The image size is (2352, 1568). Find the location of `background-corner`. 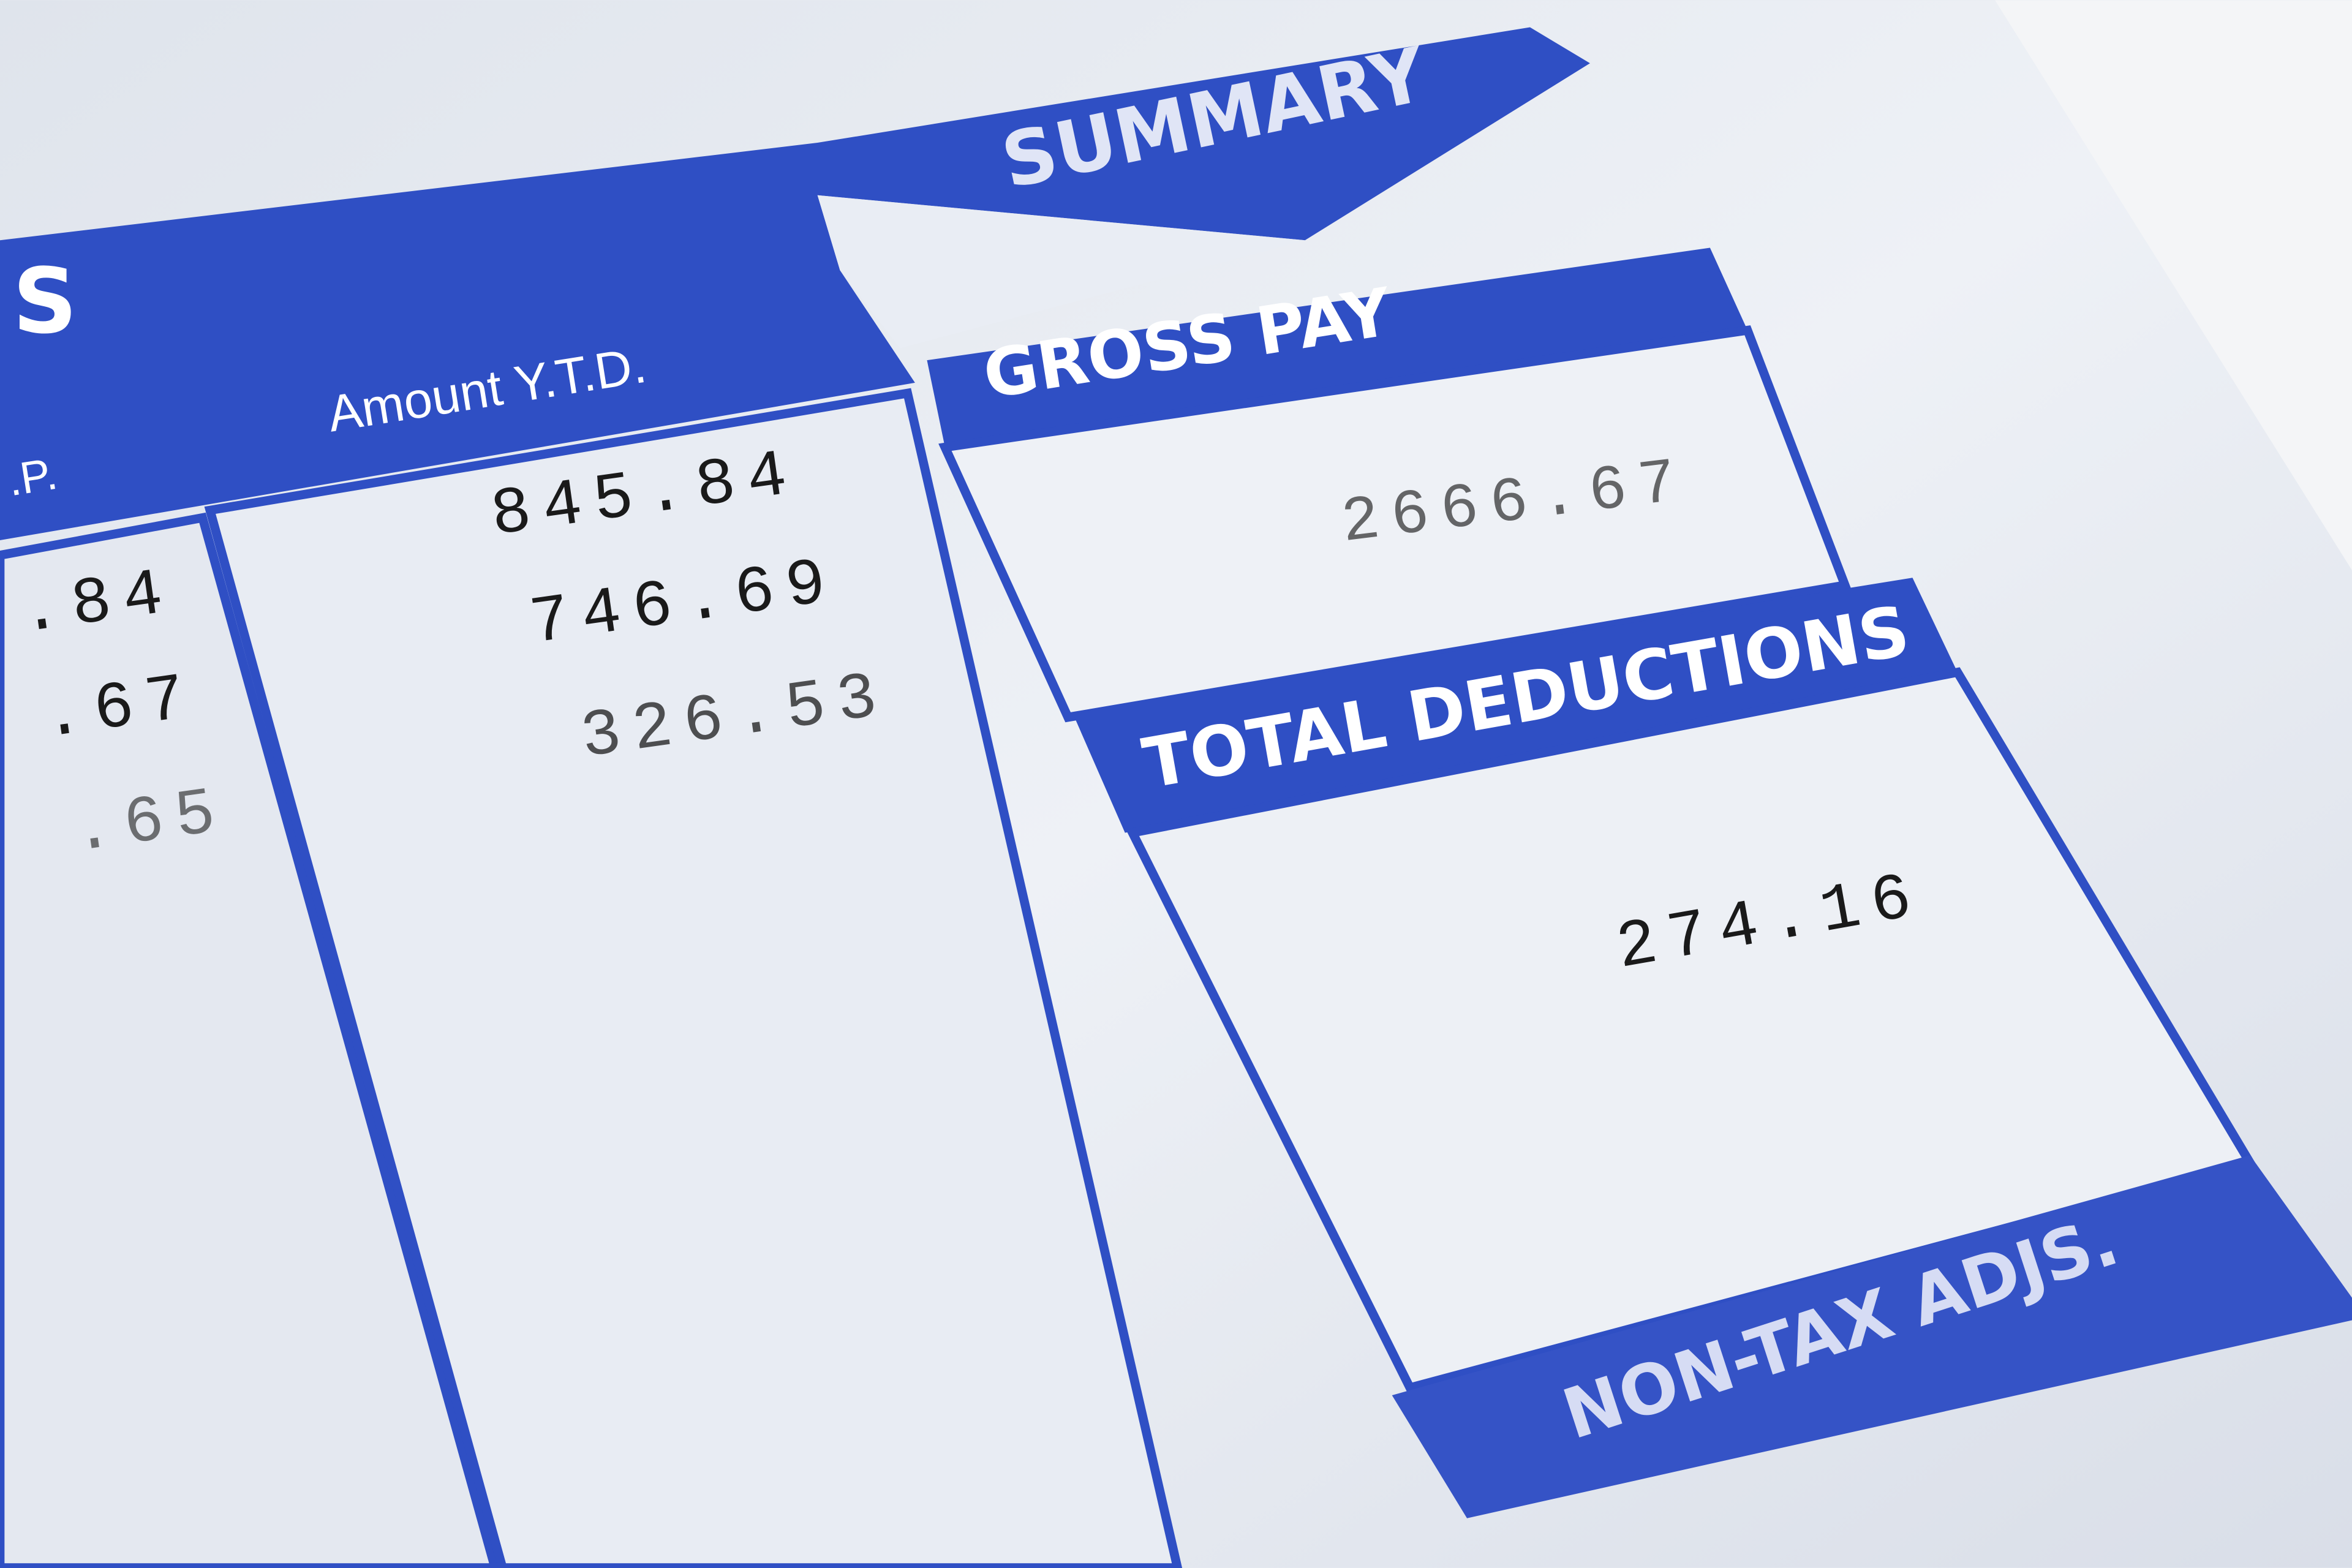

background-corner is located at coordinates (2173, 286).